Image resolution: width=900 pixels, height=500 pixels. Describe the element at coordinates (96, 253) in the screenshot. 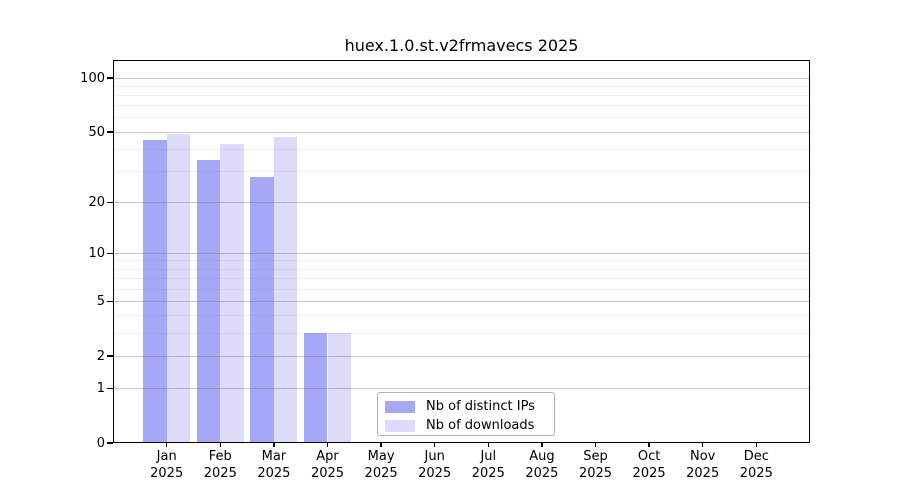

I see `y-tick-label: 10` at that location.